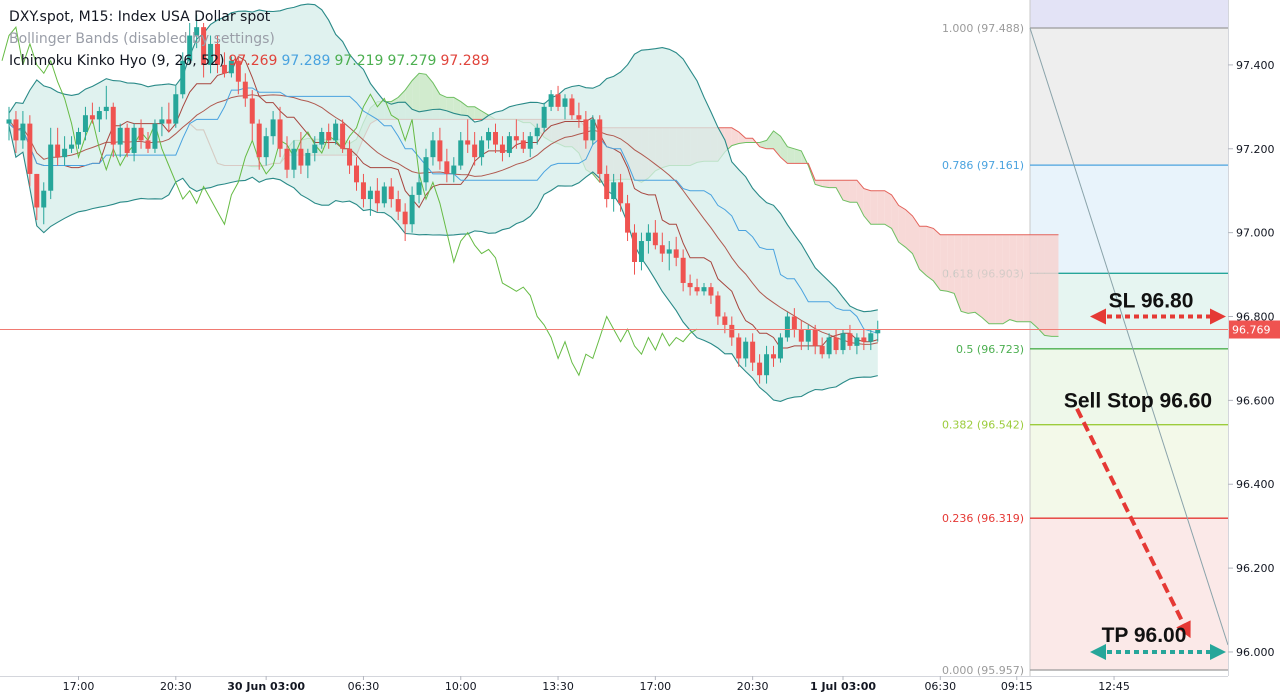 This screenshot has height=695, width=1280. Describe the element at coordinates (1133, 523) in the screenshot. I see `sell-arrow` at that location.